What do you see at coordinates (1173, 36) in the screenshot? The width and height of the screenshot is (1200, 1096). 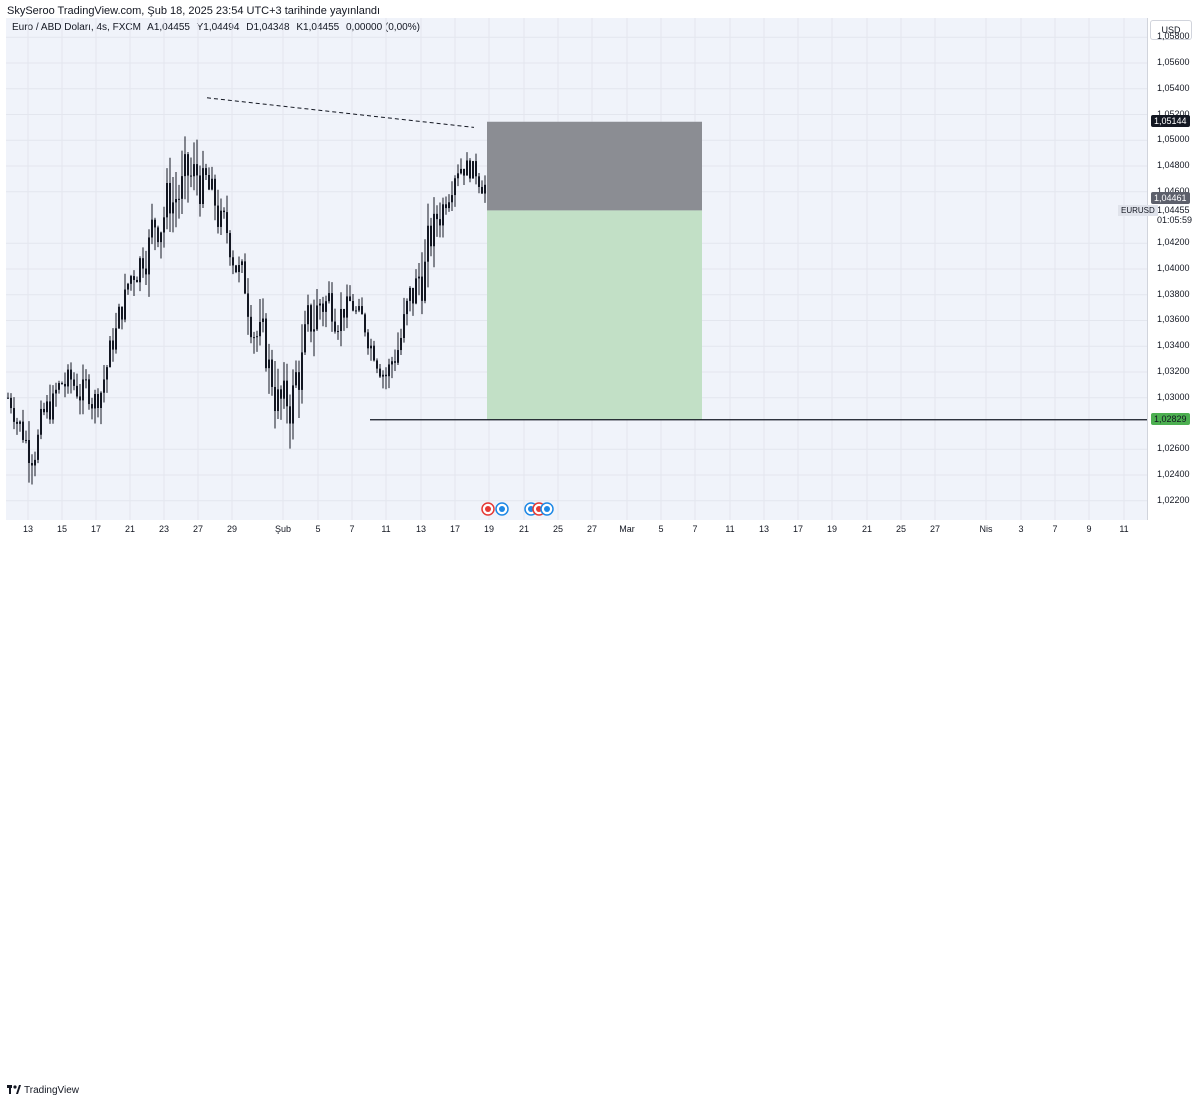 I see `price-tick-label: 1,05800` at bounding box center [1173, 36].